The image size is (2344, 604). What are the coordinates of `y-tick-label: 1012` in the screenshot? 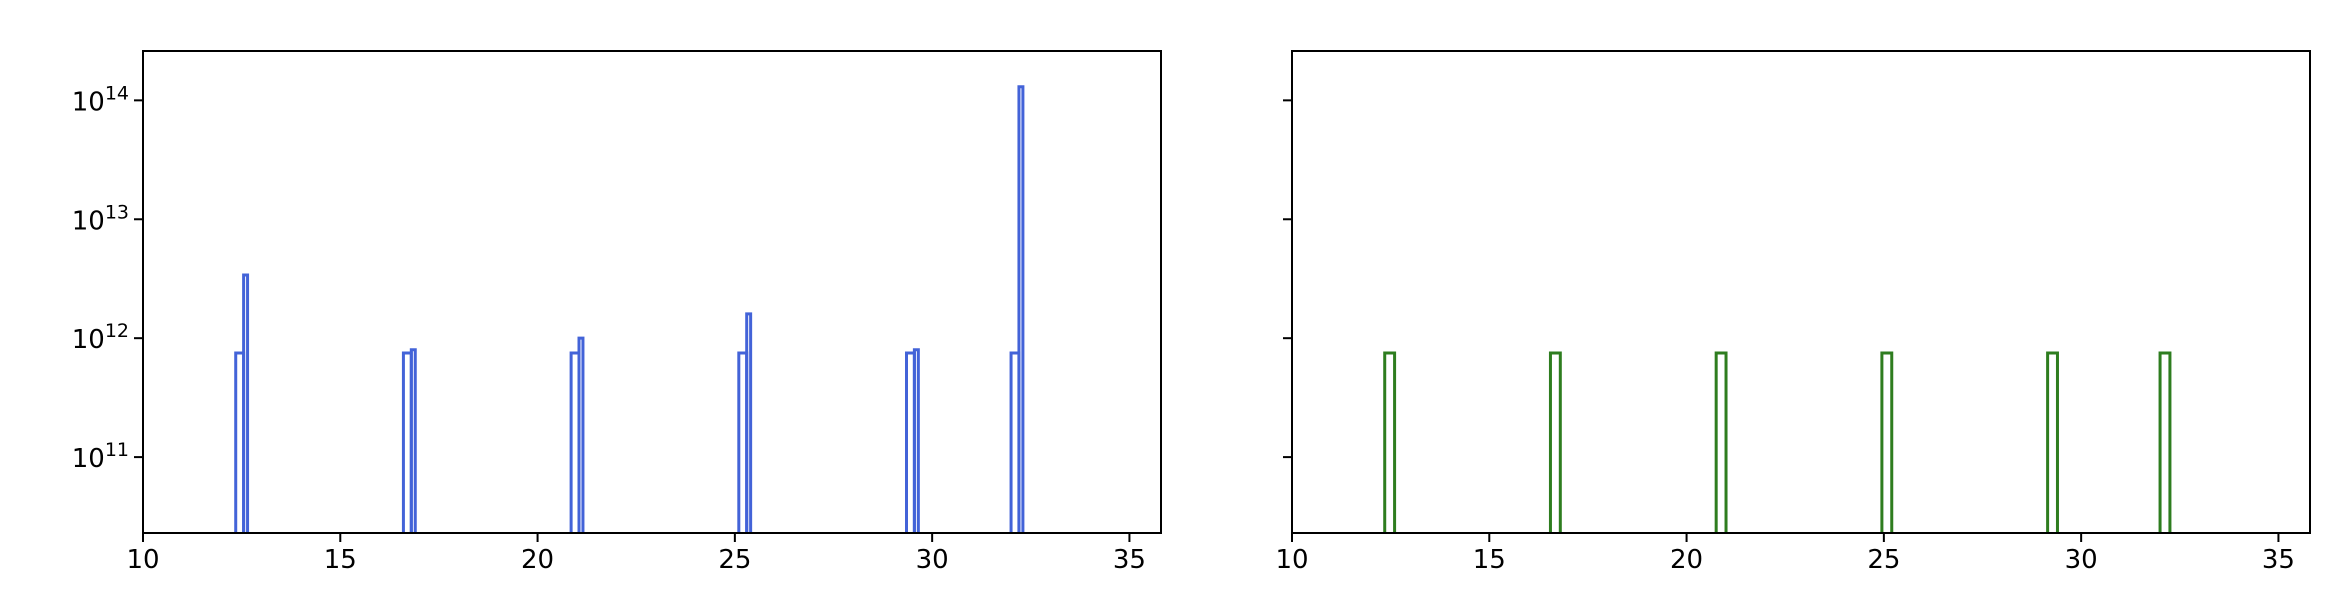 It's located at (100, 337).